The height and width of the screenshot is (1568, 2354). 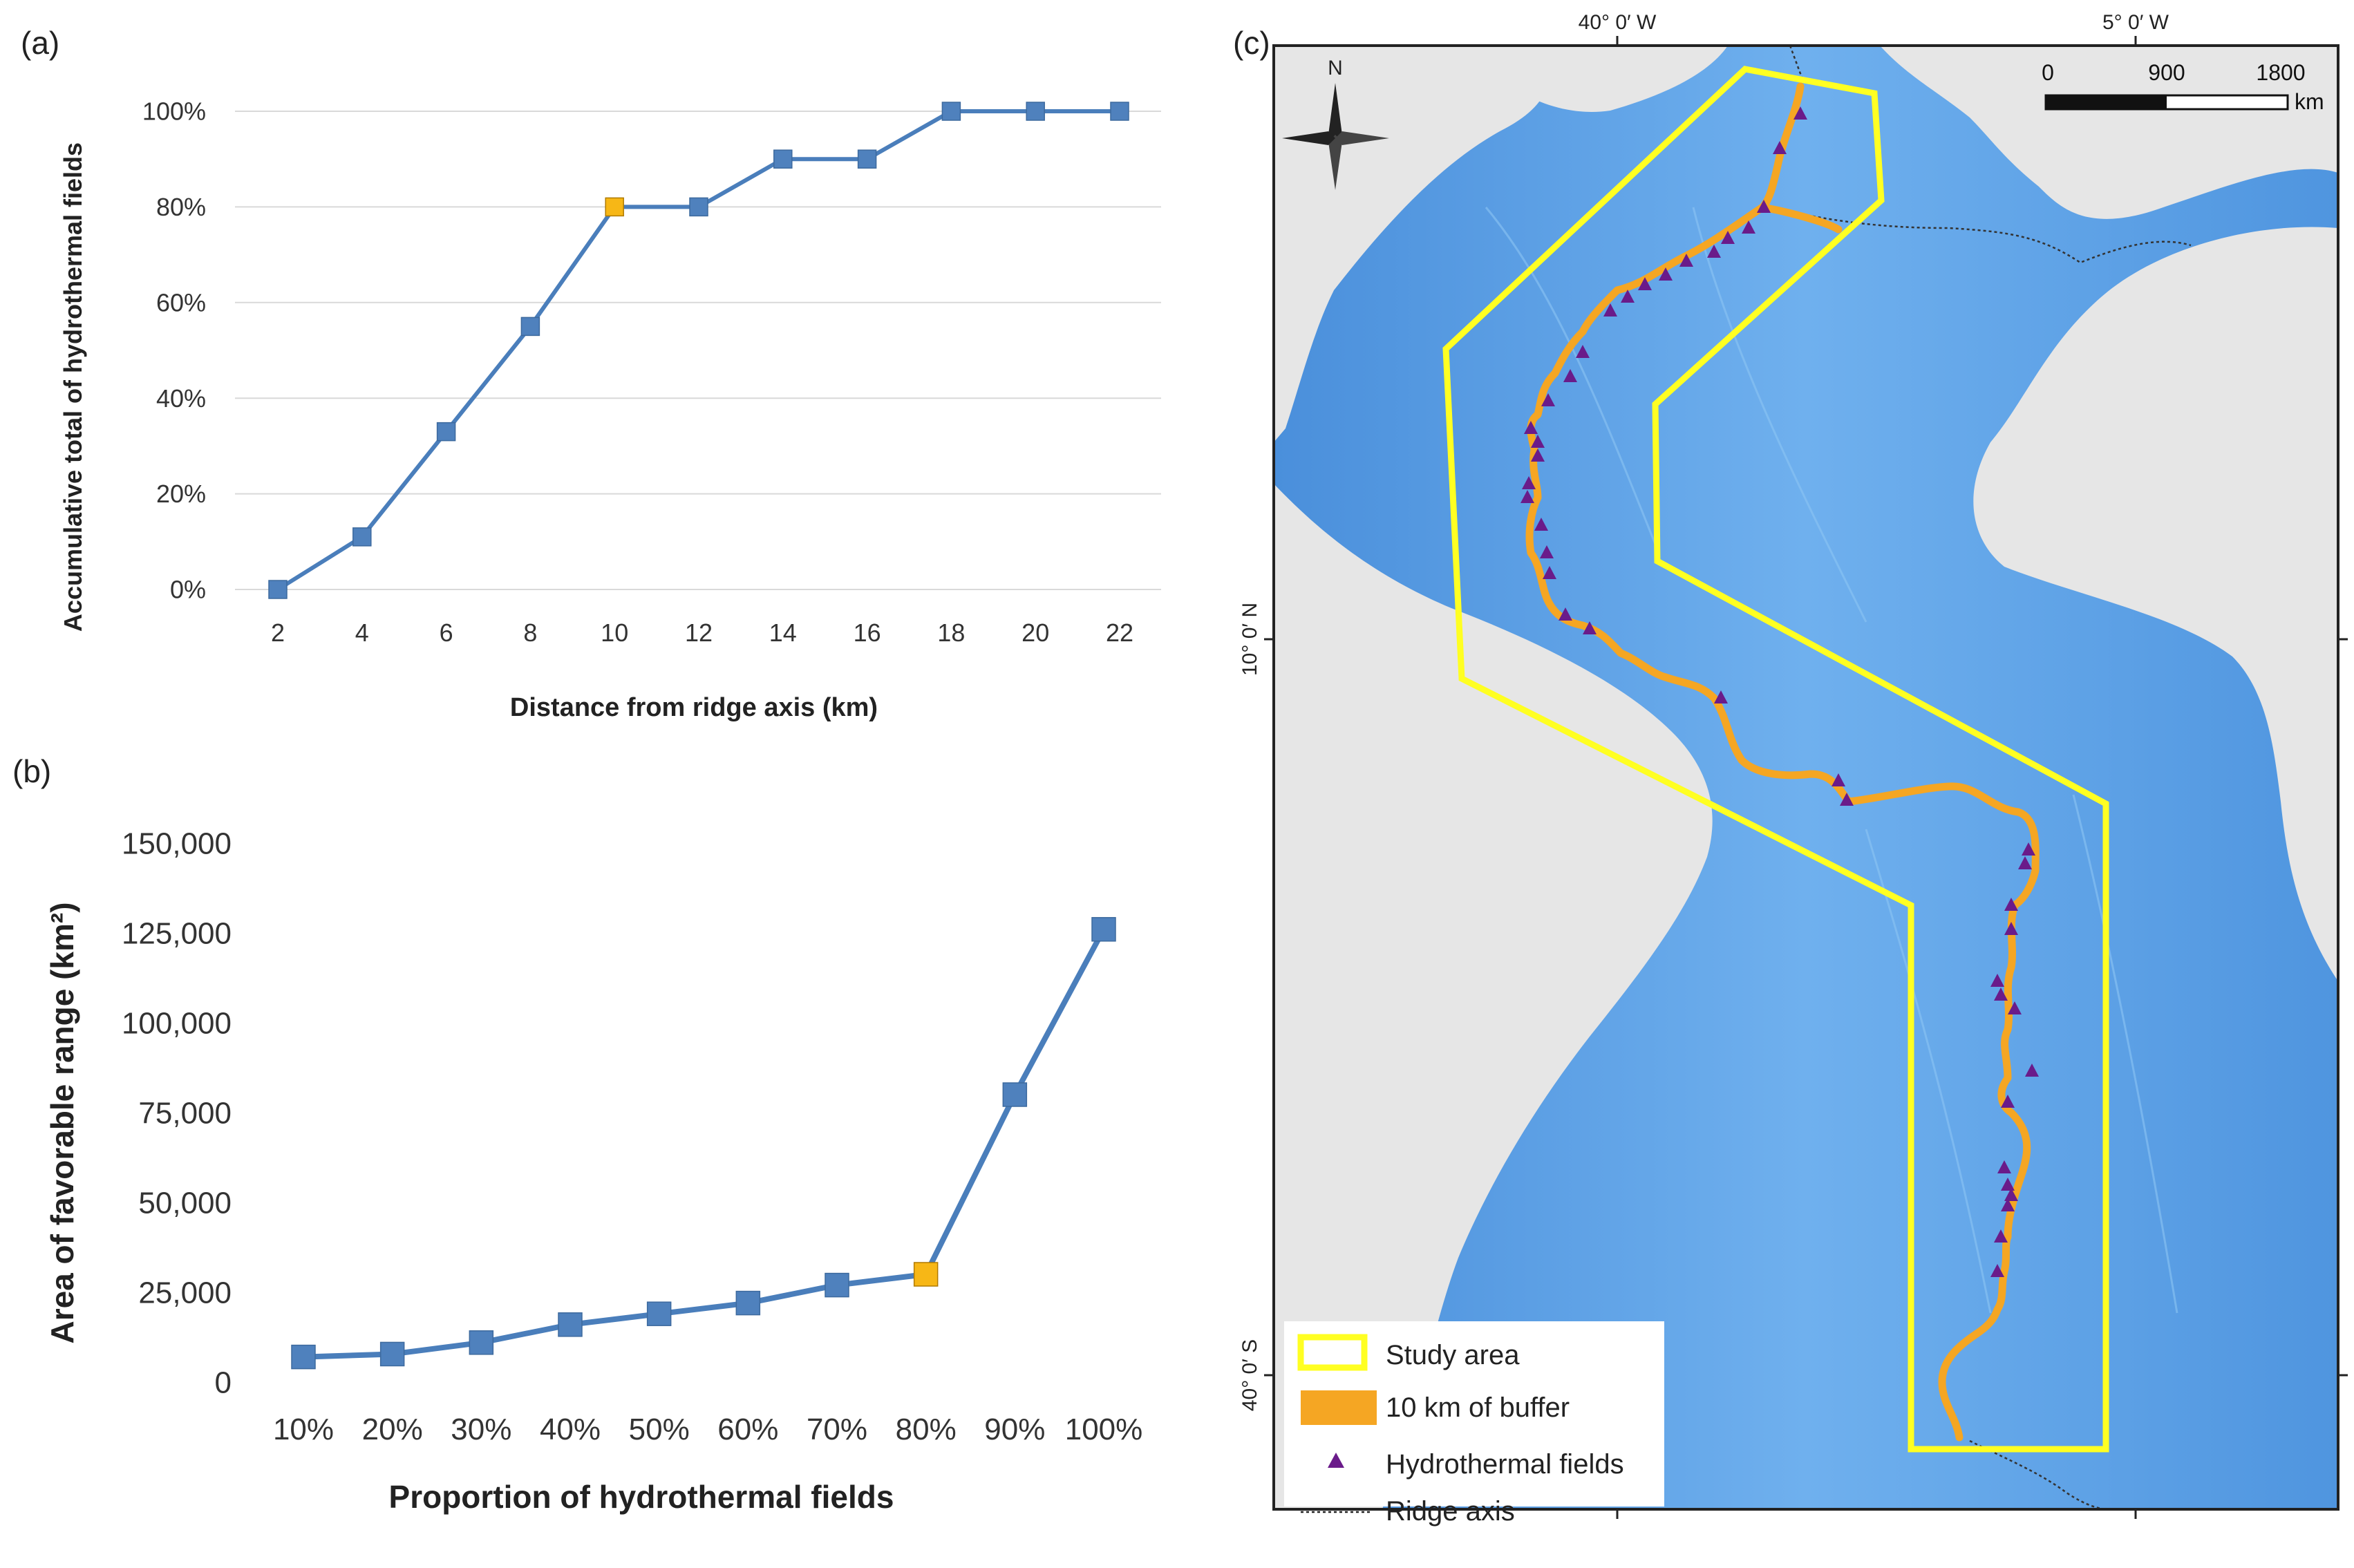 I want to click on y-tick-label: 125,000, so click(x=177, y=933).